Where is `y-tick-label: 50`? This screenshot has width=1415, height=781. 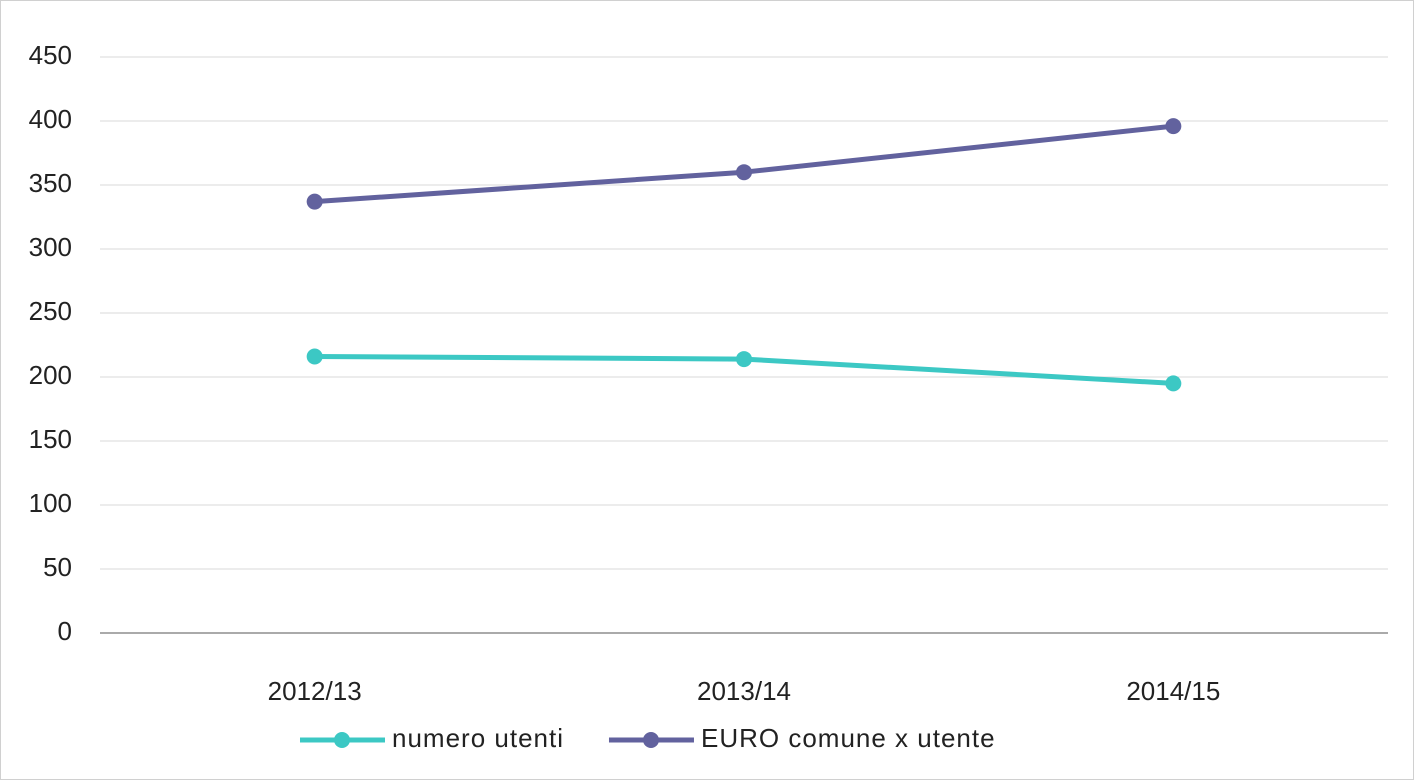 y-tick-label: 50 is located at coordinates (57, 567).